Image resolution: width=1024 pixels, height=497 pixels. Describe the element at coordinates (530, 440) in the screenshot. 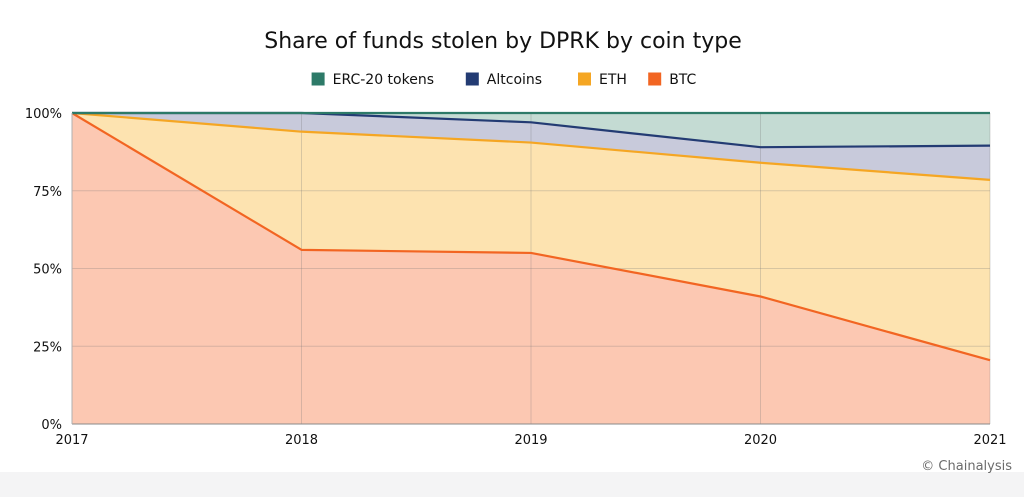

I see `x-tick-label: 2019` at that location.